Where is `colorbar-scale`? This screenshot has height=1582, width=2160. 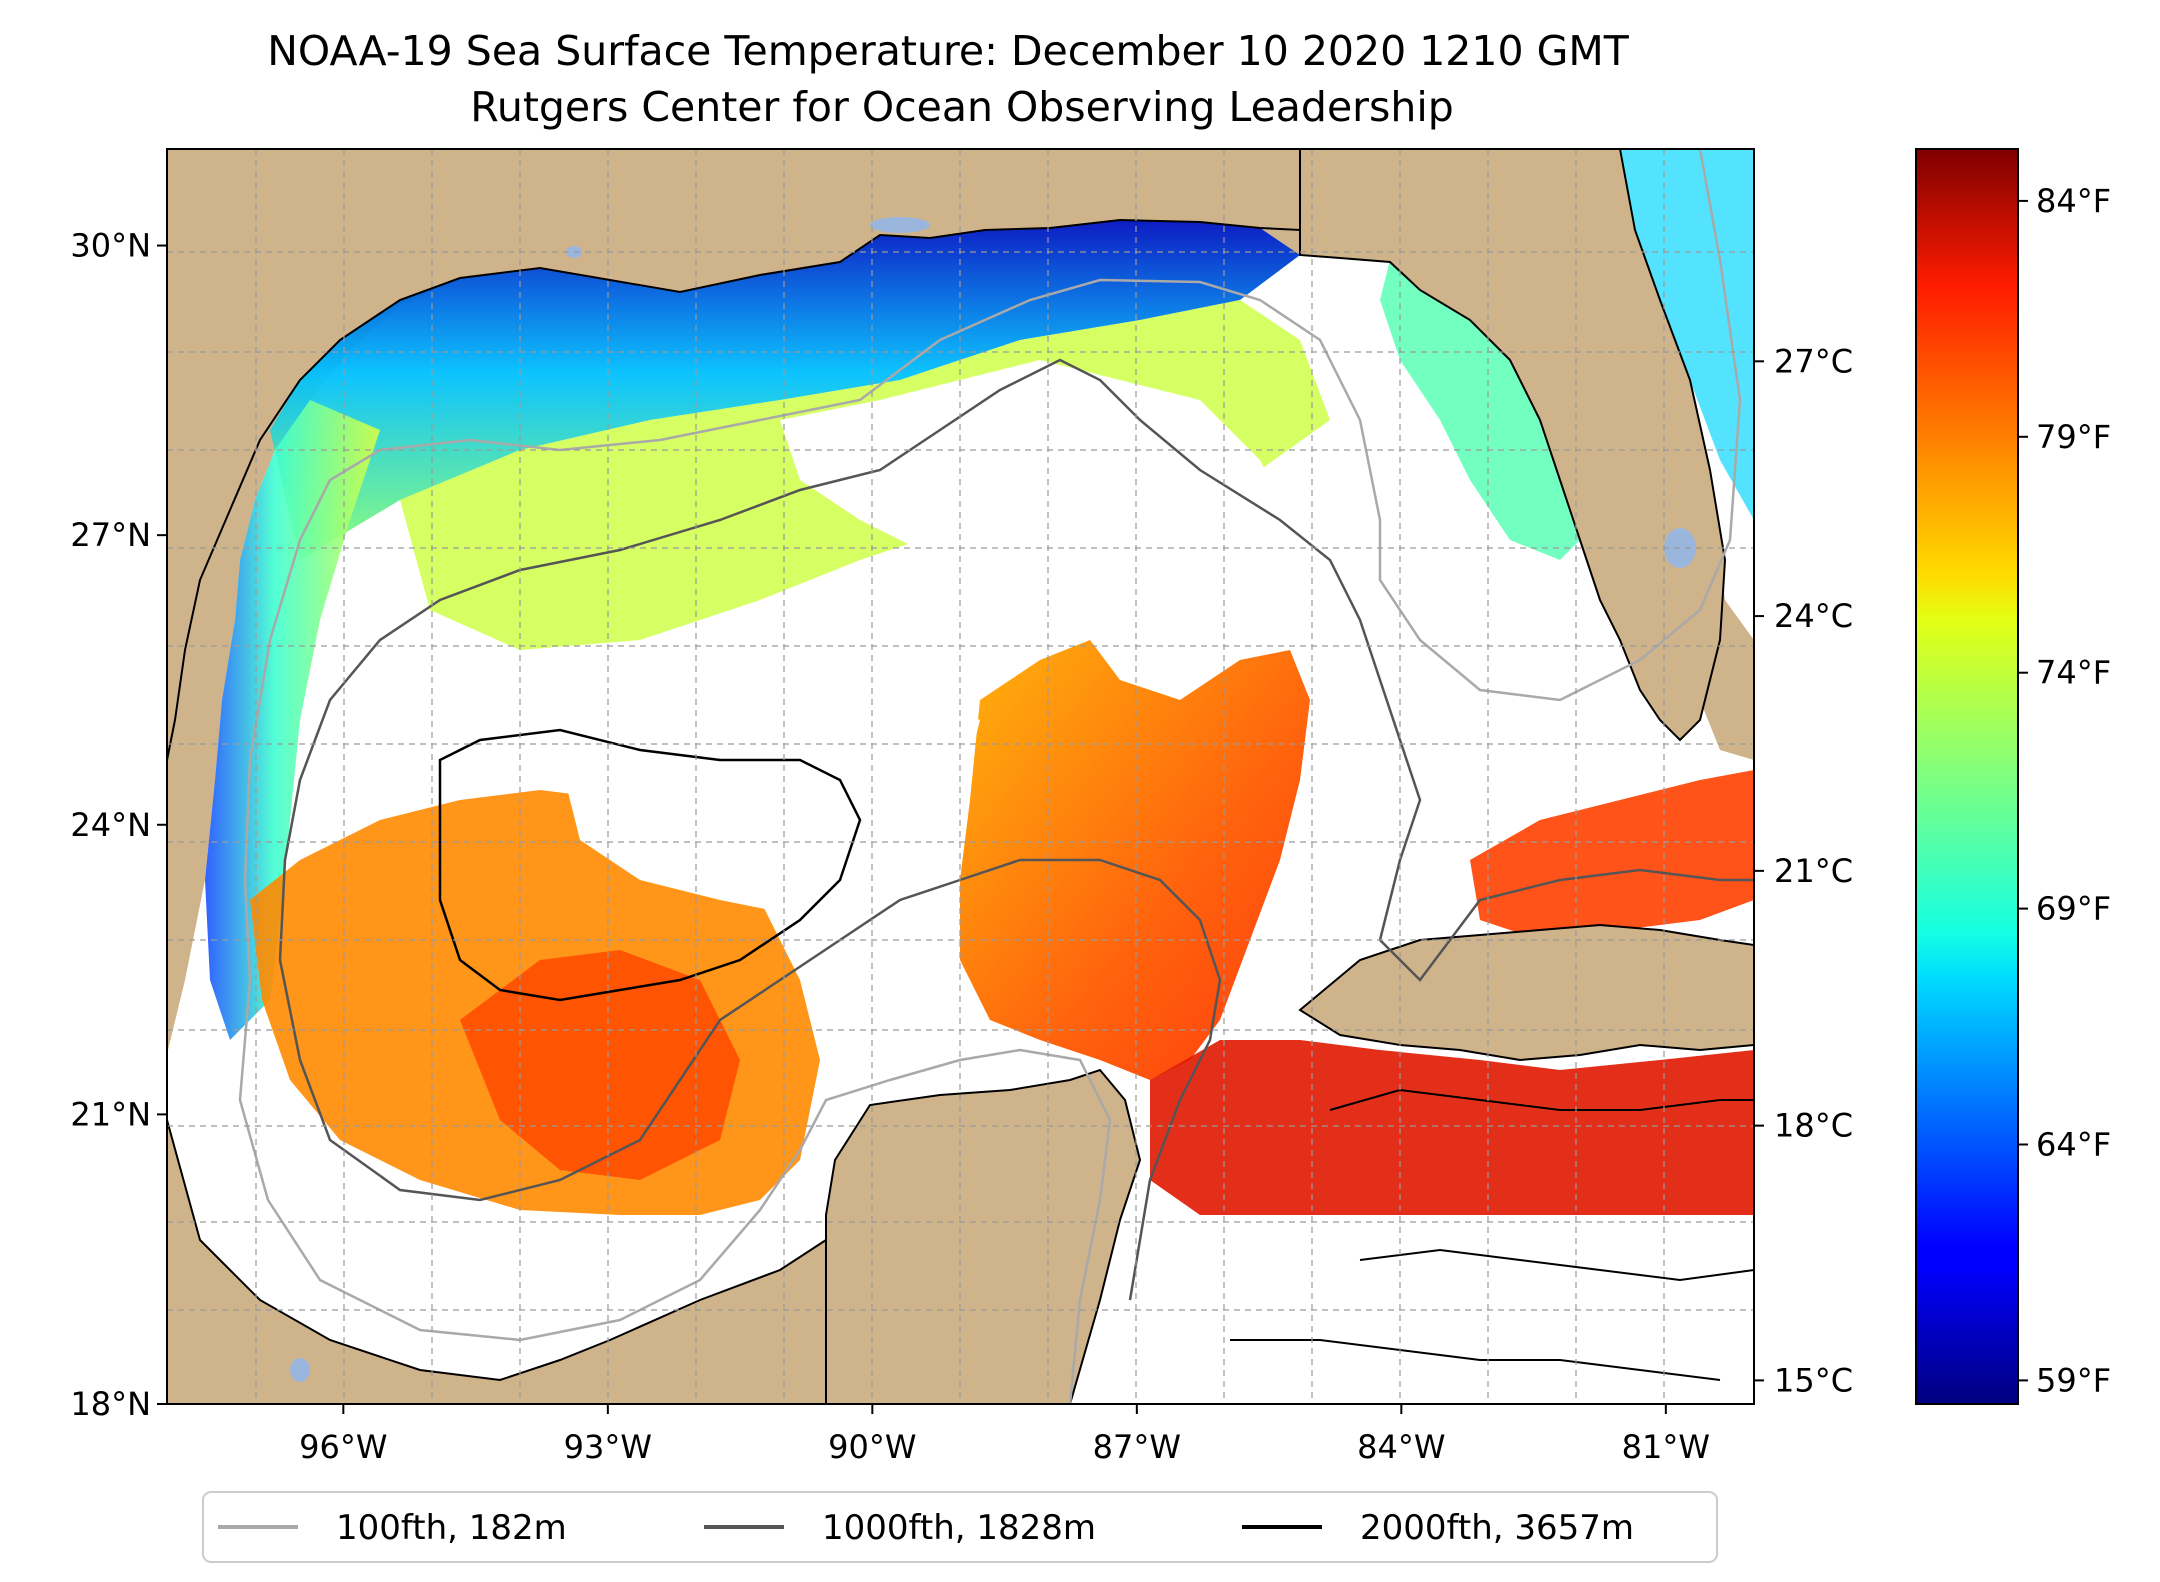
colorbar-scale is located at coordinates (1967, 776).